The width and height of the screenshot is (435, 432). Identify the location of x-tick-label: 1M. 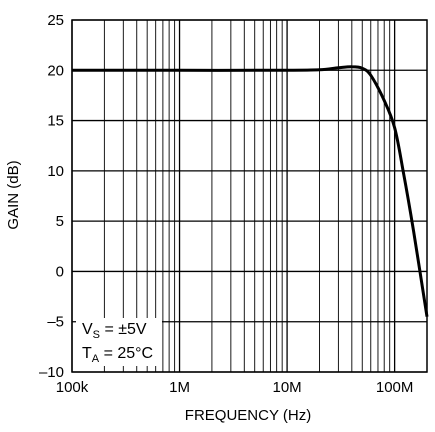
(179, 387).